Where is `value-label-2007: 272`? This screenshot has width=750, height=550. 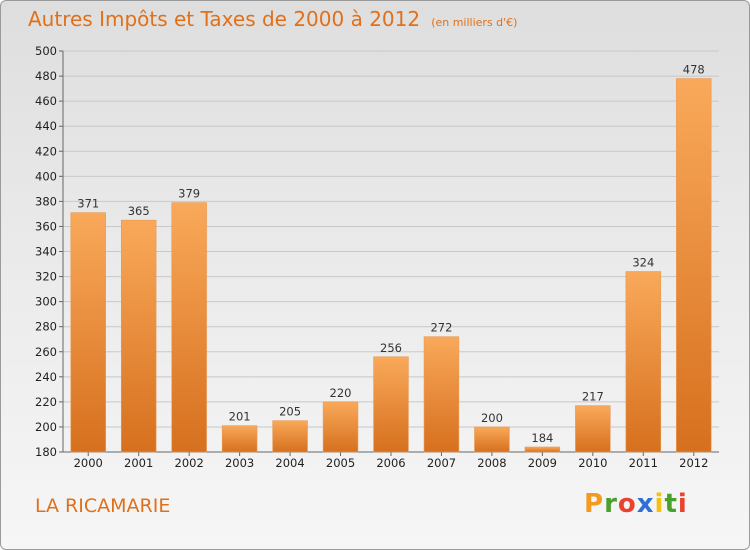 value-label-2007: 272 is located at coordinates (441, 328).